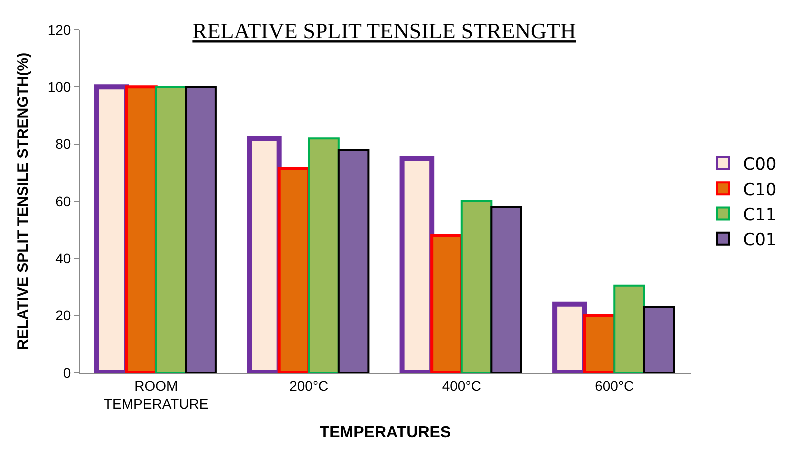  What do you see at coordinates (386, 433) in the screenshot?
I see `x-axis-title: TEMPERATURES` at bounding box center [386, 433].